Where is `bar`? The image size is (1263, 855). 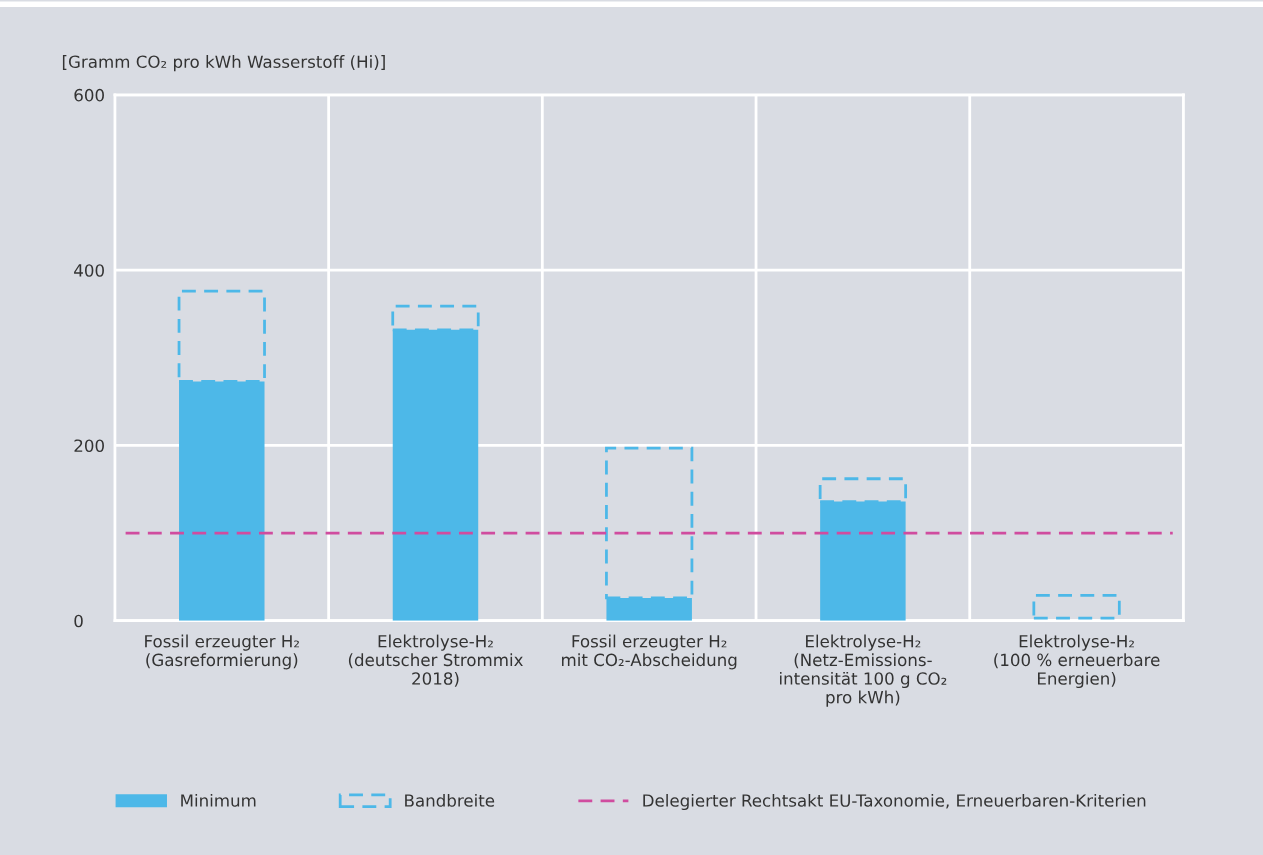
bar is located at coordinates (1076, 606).